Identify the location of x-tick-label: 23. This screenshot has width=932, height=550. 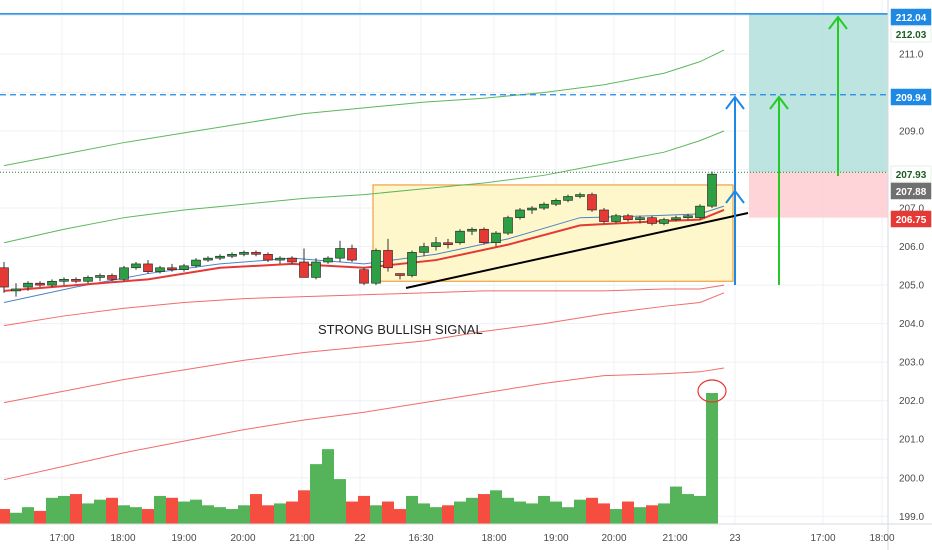
(735, 538).